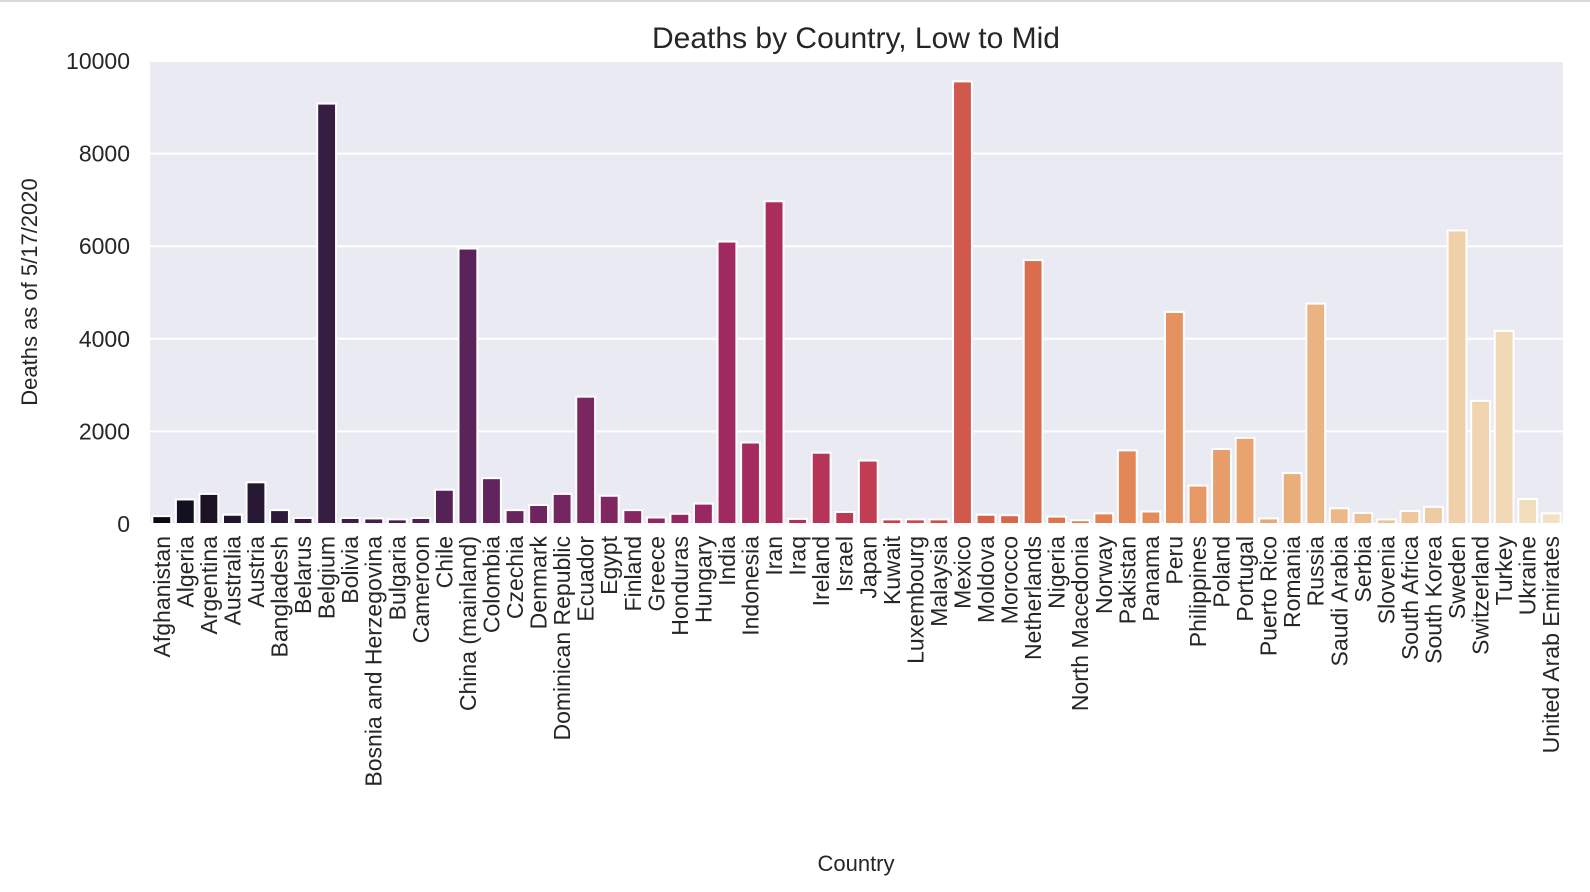 The width and height of the screenshot is (1590, 892). Describe the element at coordinates (29, 292) in the screenshot. I see `y-axis-label: Deaths as of 5/17/2020` at that location.